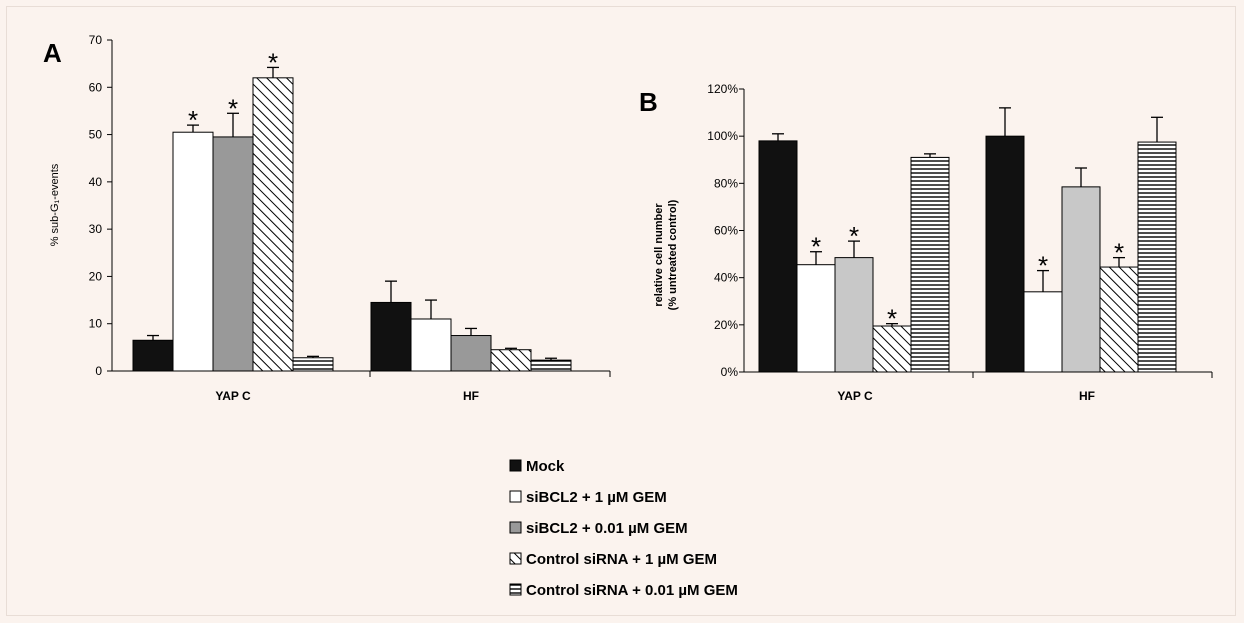 Image resolution: width=1244 pixels, height=623 pixels. Describe the element at coordinates (726, 325) in the screenshot. I see `y-tick-label: 20%` at that location.